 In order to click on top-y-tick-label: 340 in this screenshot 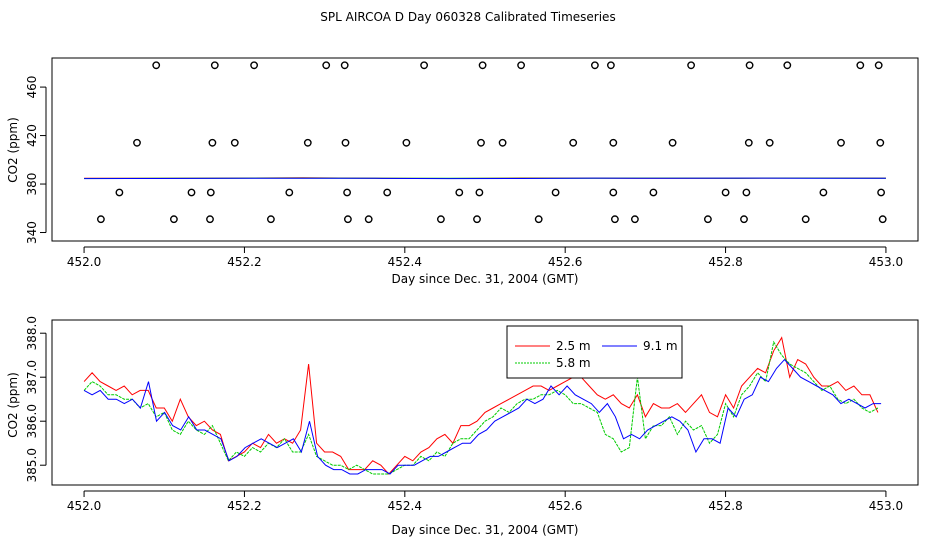, I will do `click(32, 232)`.